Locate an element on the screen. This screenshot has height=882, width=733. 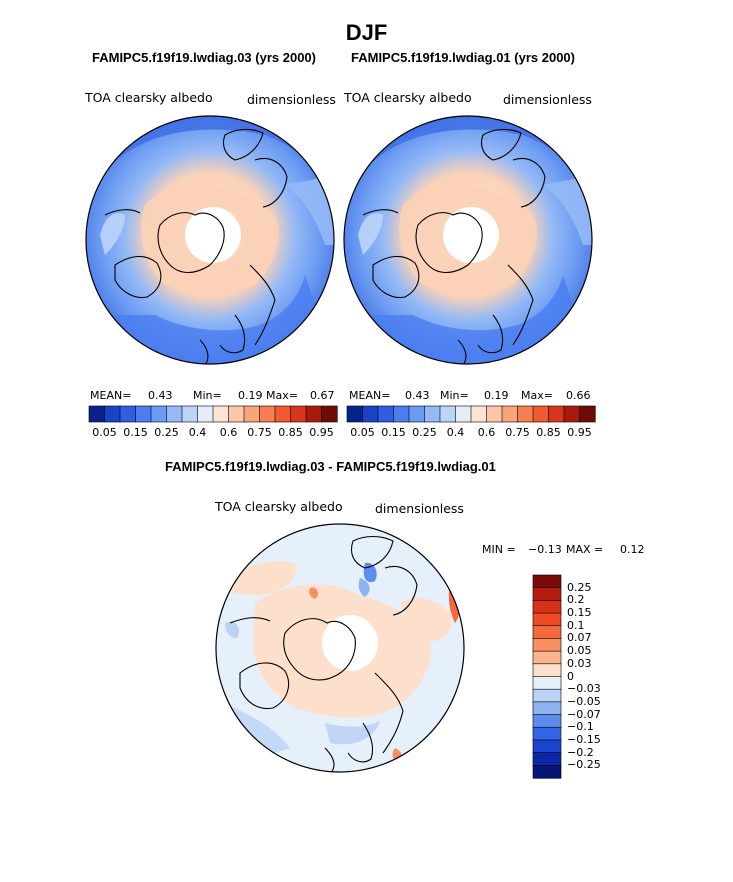
panel-2-min-value: 0.19 is located at coordinates (496, 395).